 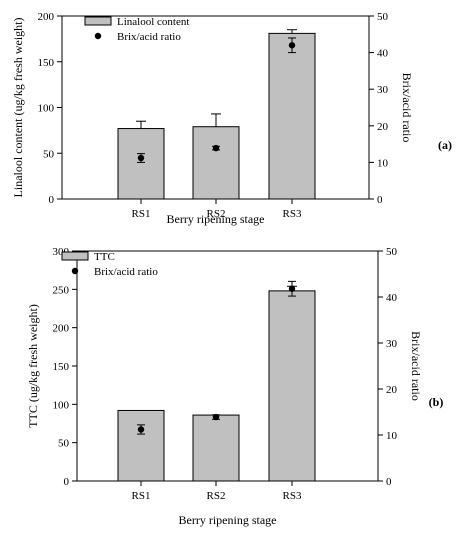 What do you see at coordinates (104, 257) in the screenshot?
I see `legend-label: TTC` at bounding box center [104, 257].